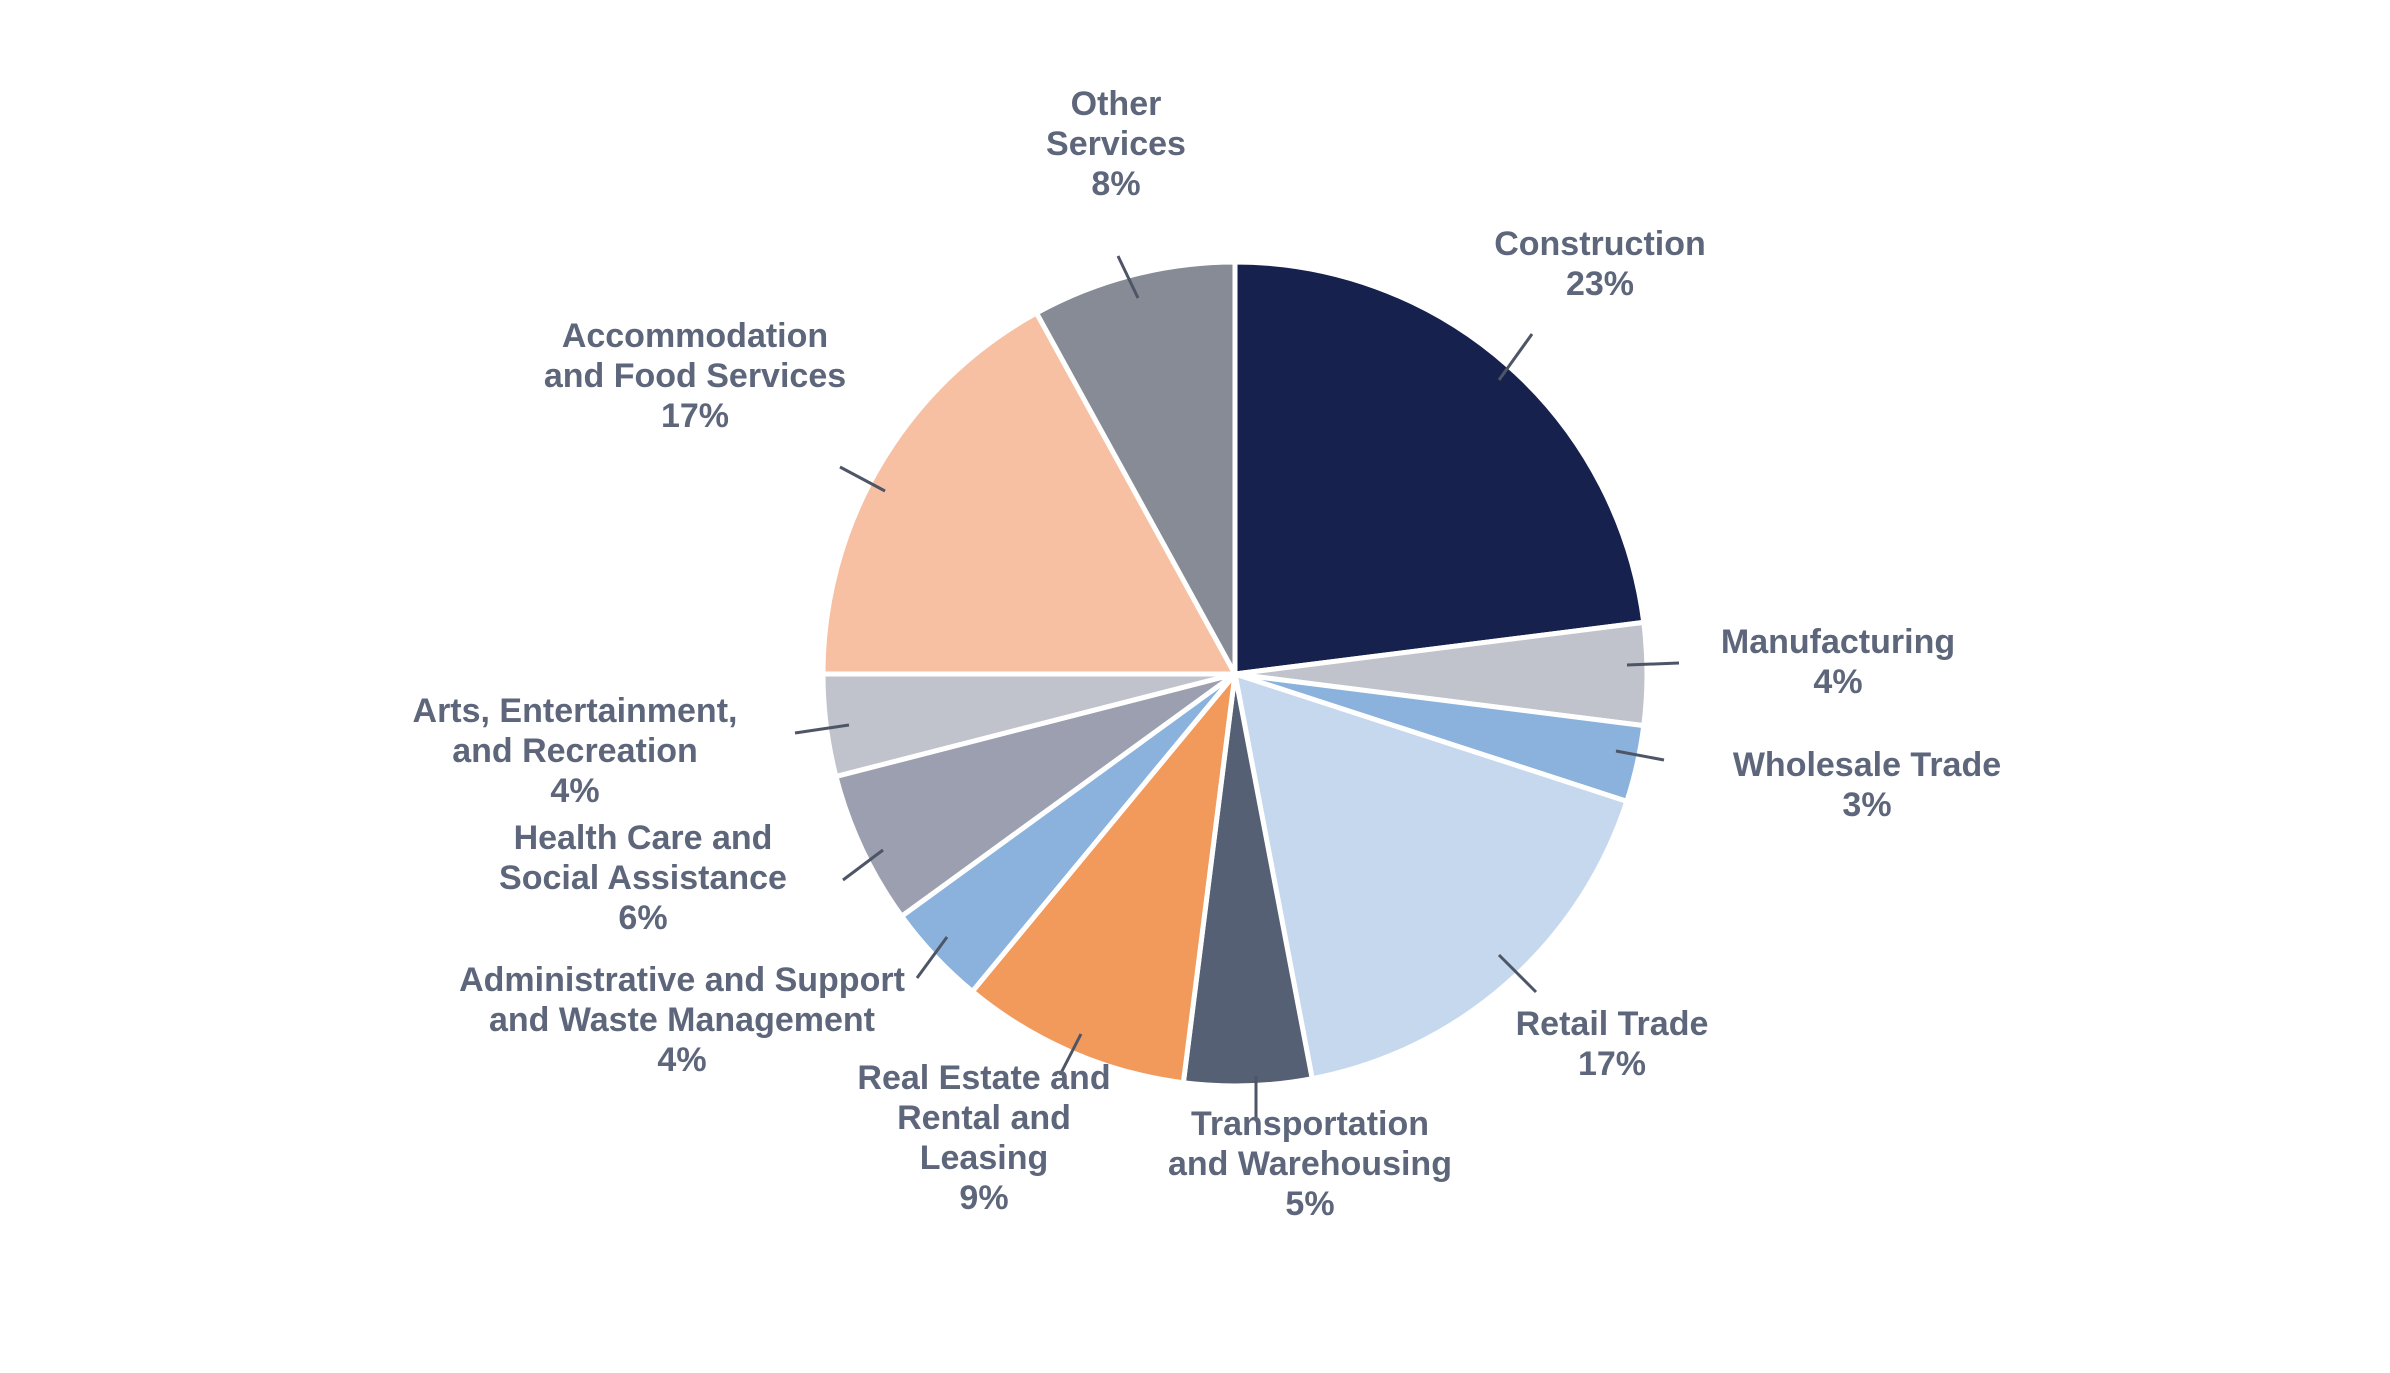  I want to click on slice-percent-transportation-and-warehousing: 5%, so click(1309, 1204).